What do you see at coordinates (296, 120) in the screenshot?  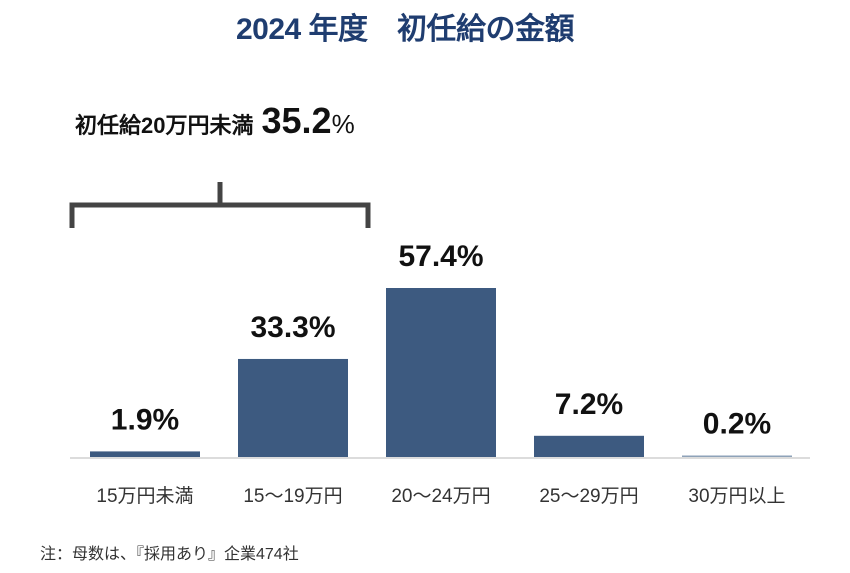 I see `annotation-value: 35.2` at bounding box center [296, 120].